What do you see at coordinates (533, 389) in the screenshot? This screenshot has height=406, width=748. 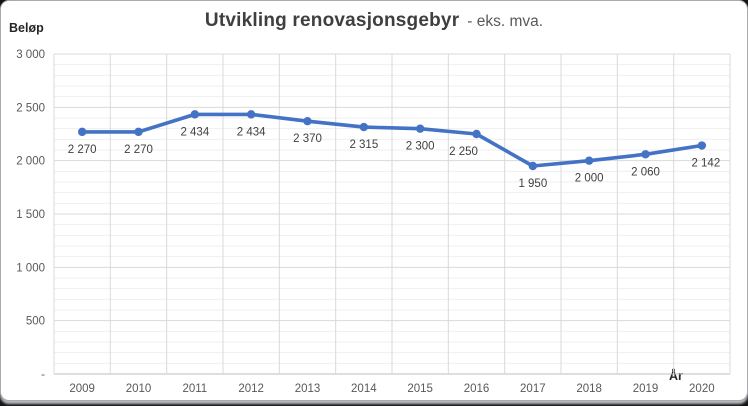 I see `x-tick-label: 2017` at bounding box center [533, 389].